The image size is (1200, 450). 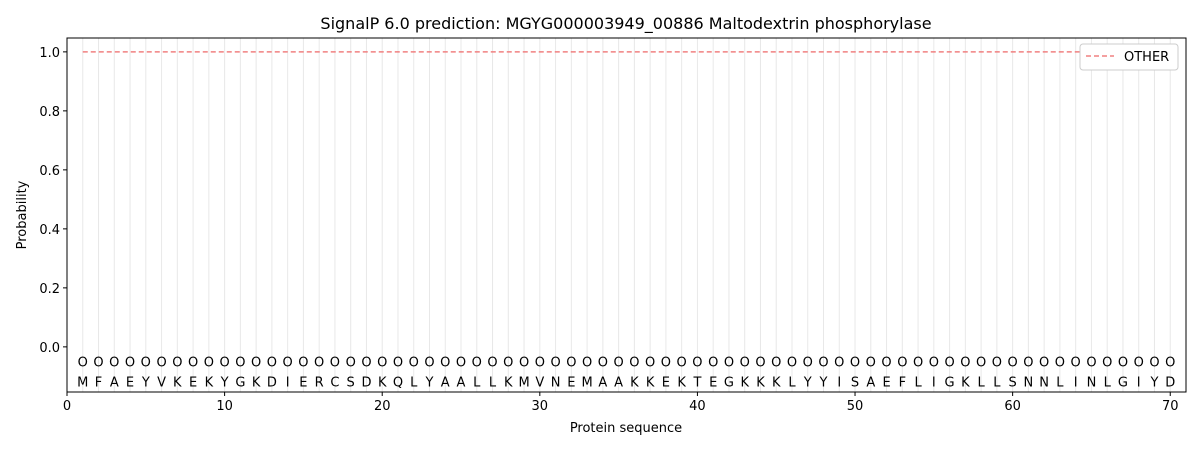 What do you see at coordinates (855, 406) in the screenshot?
I see `x-tick-label: 50` at bounding box center [855, 406].